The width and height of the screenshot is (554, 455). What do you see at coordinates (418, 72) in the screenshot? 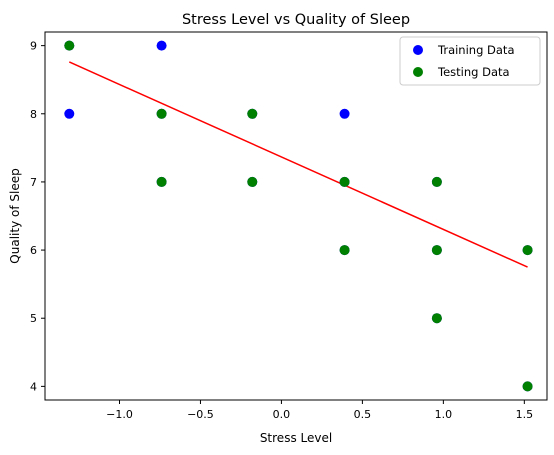
I see `legend-marker-testing` at bounding box center [418, 72].